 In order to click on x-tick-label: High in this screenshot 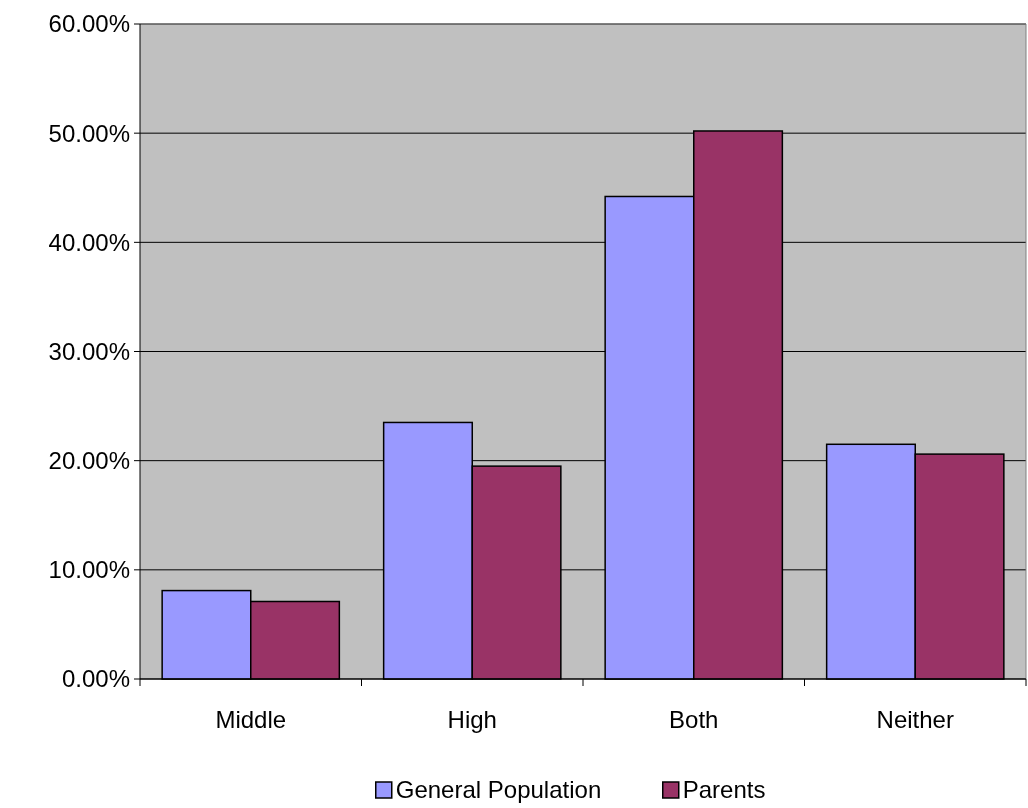, I will do `click(472, 719)`.